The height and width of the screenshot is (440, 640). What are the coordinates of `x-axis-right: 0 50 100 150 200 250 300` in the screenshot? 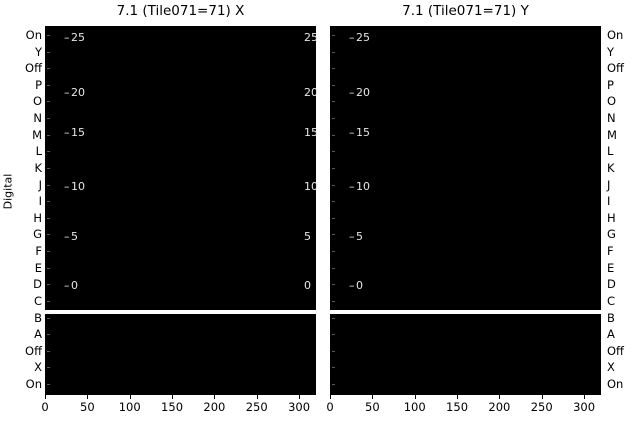 It's located at (463, 415).